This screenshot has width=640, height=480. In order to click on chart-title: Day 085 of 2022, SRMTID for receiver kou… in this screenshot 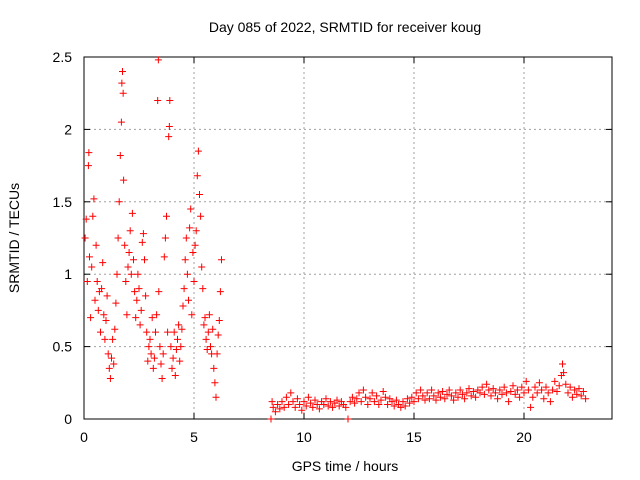, I will do `click(345, 27)`.